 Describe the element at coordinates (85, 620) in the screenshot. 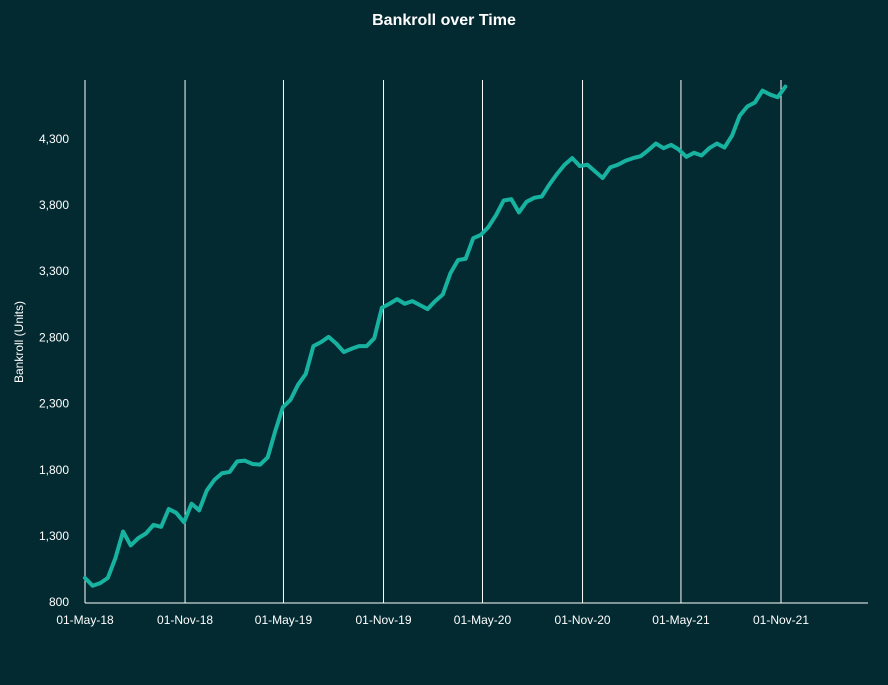

I see `x-tick-label: 01-May-18` at that location.